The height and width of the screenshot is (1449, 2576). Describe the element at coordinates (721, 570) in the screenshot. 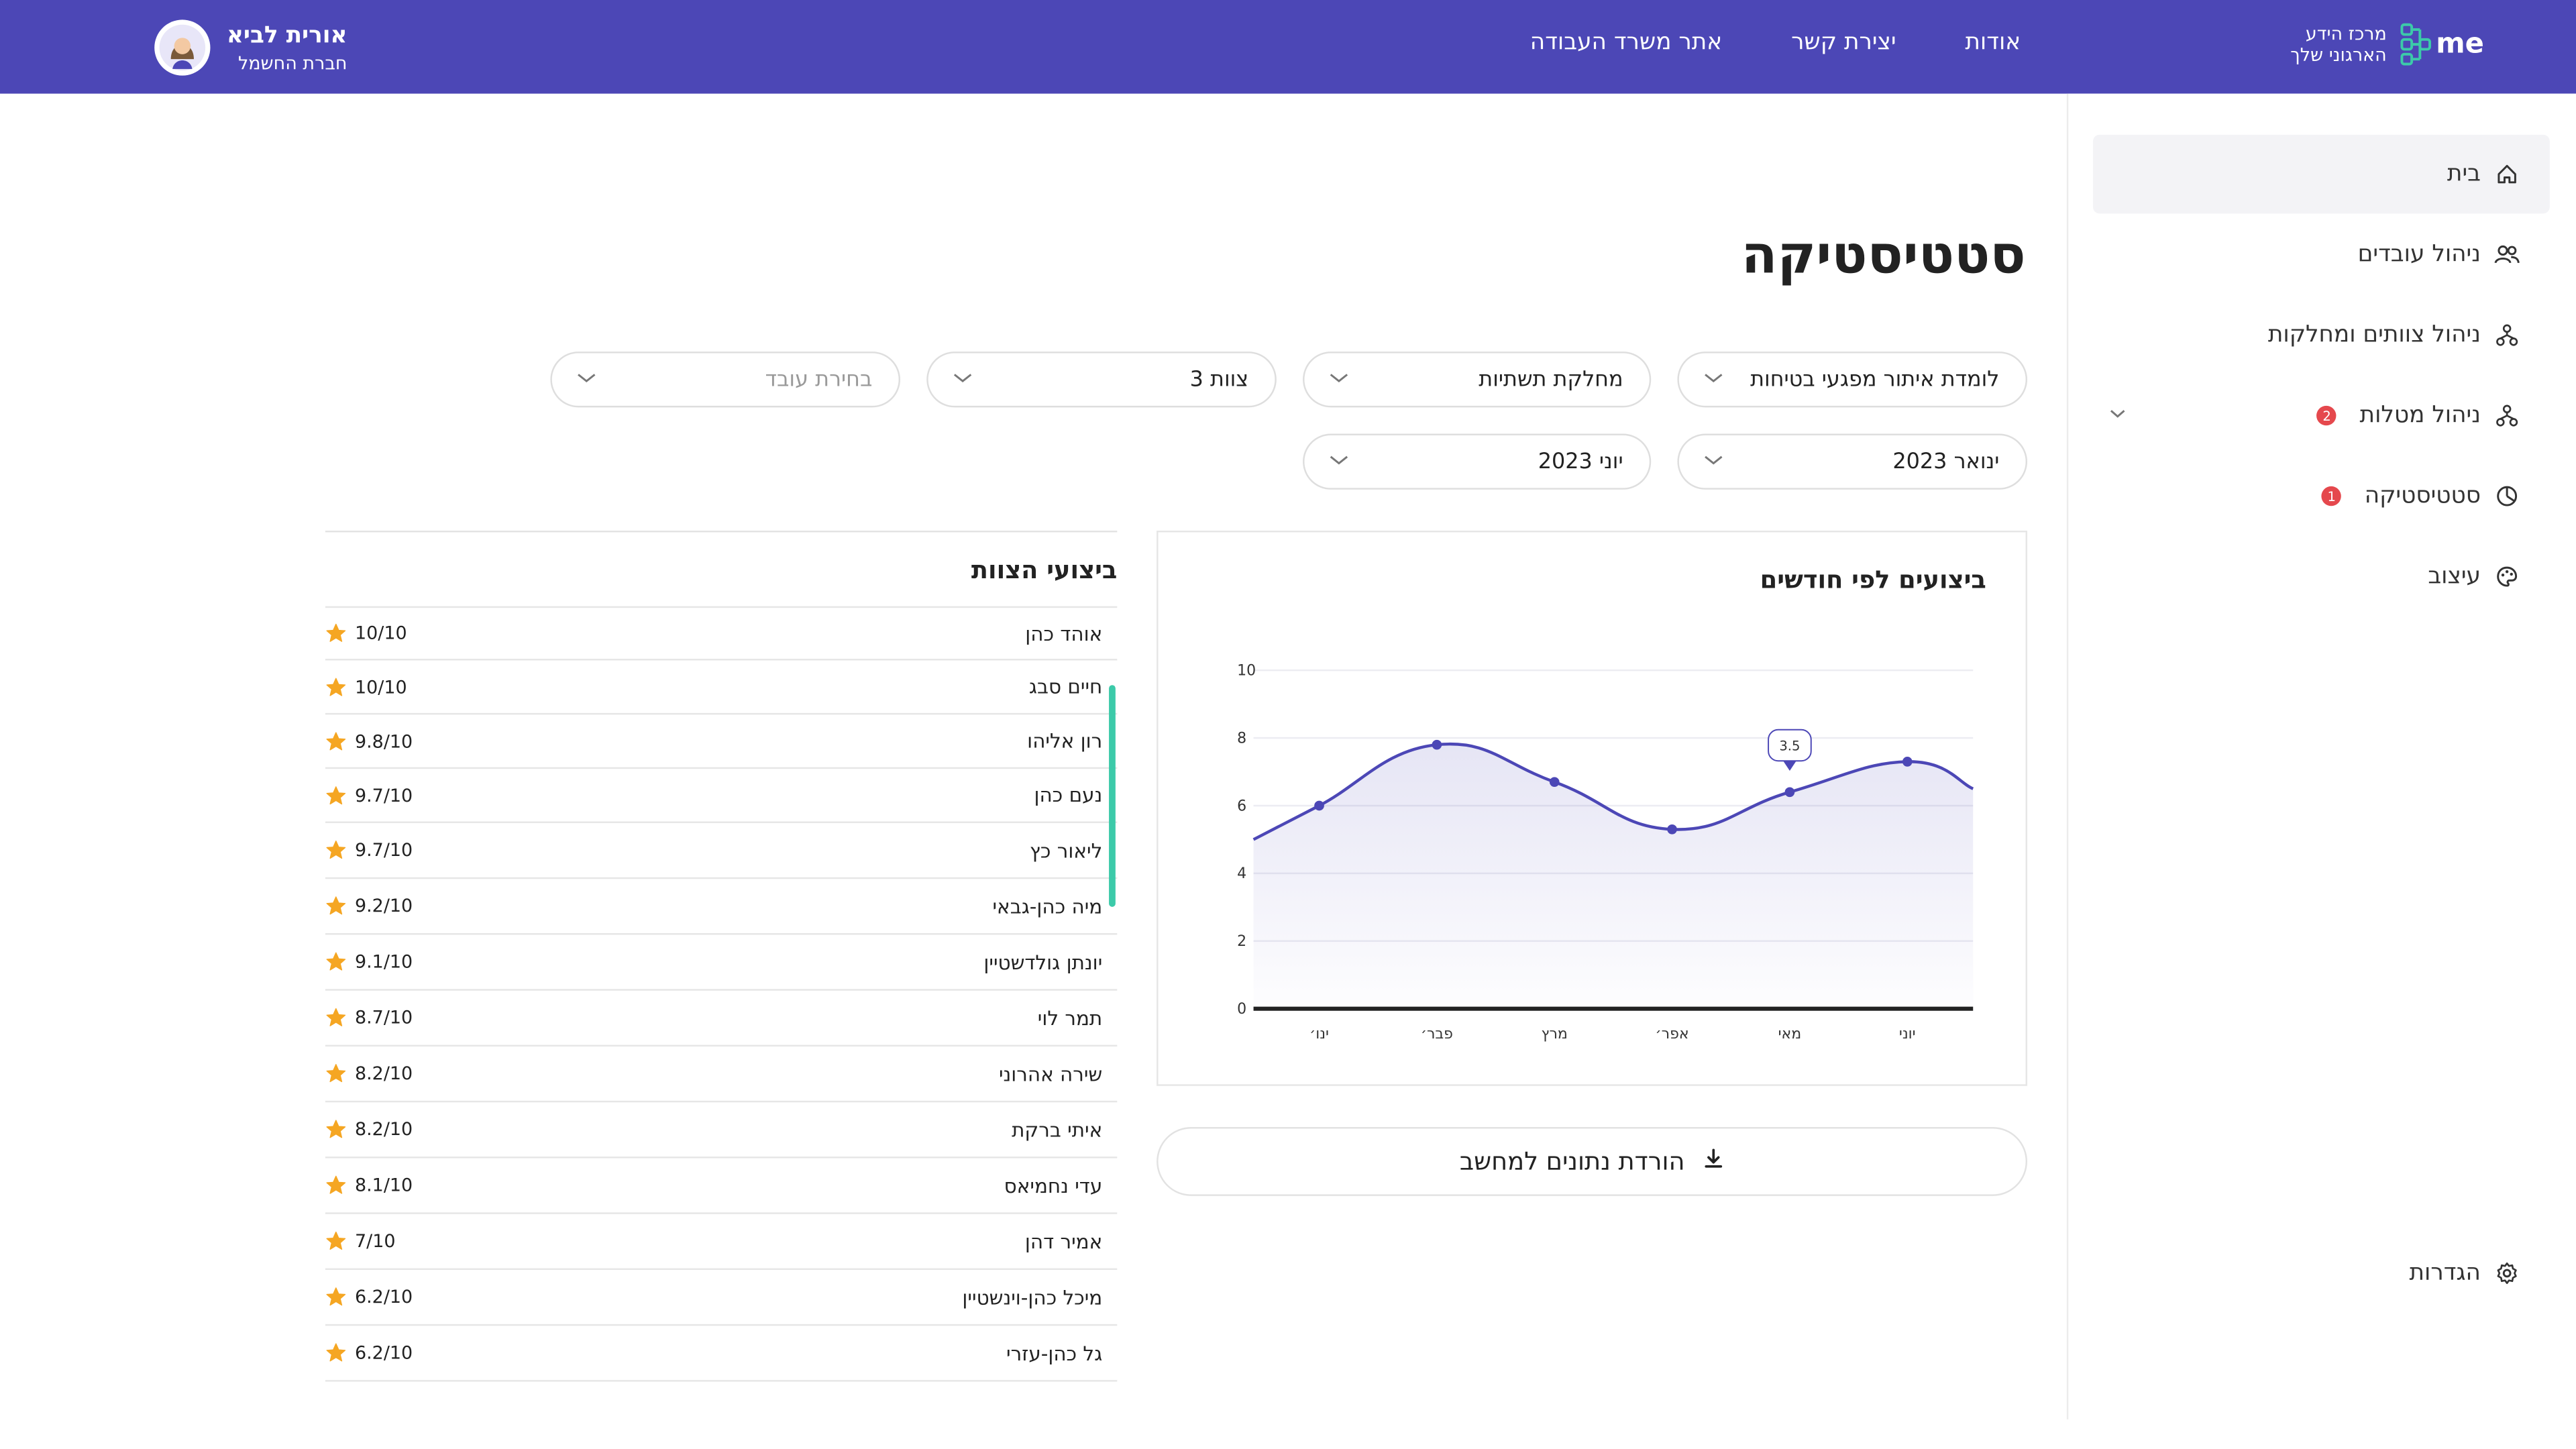

I see `team-performance-title: ביצועי הצוות` at that location.